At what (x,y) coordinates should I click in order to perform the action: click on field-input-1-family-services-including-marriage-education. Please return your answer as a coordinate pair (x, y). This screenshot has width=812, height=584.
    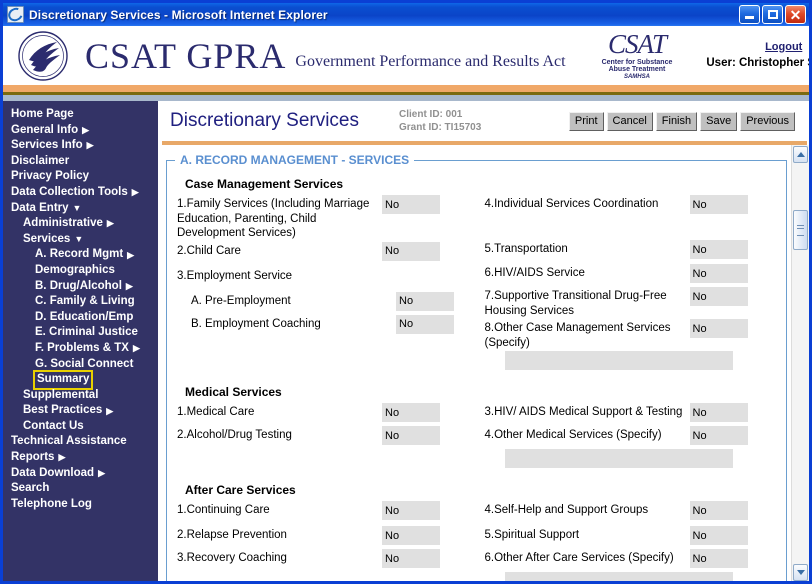
    Looking at the image, I should click on (411, 204).